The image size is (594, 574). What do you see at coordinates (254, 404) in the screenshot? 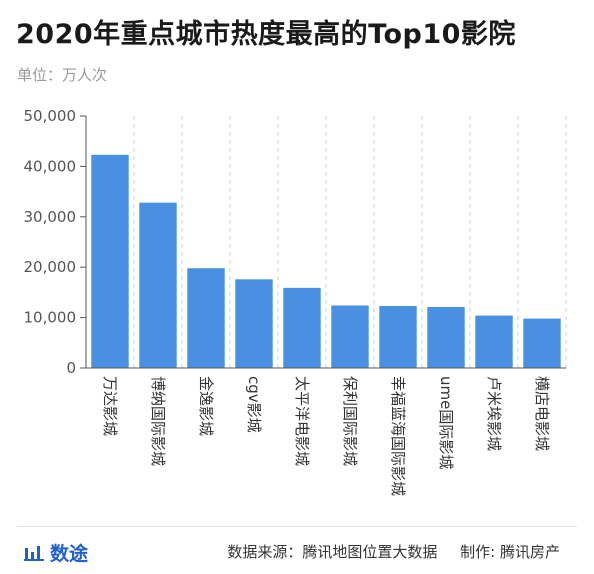
I see `category-label: cgv影城` at bounding box center [254, 404].